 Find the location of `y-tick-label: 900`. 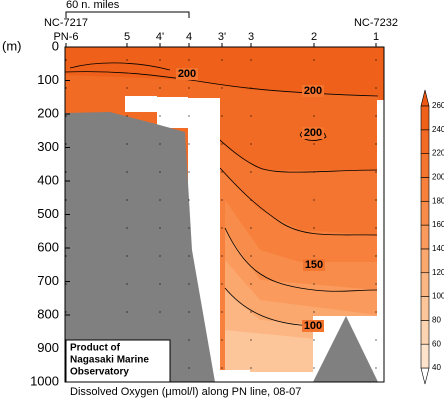

y-tick-label: 900 is located at coordinates (48, 347).